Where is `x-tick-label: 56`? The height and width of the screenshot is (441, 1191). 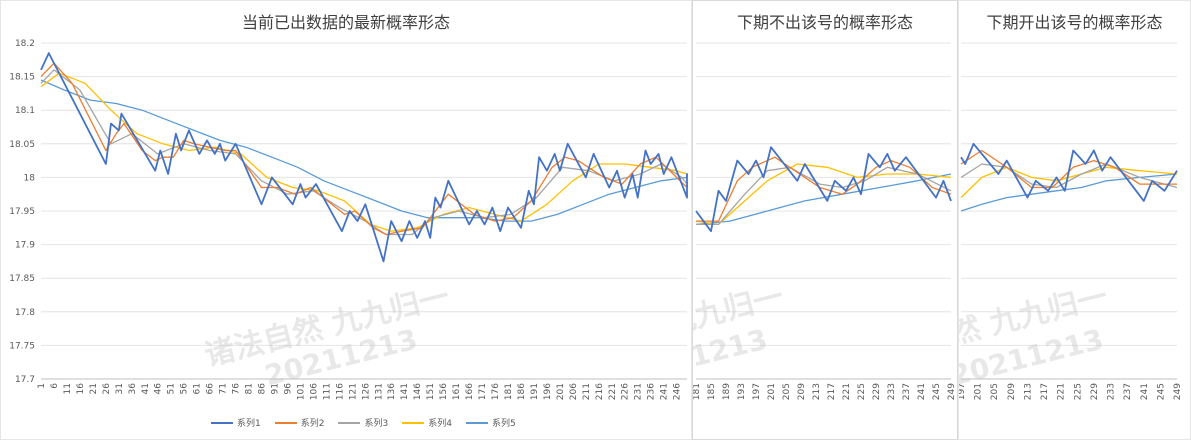 x-tick-label: 56 is located at coordinates (185, 389).